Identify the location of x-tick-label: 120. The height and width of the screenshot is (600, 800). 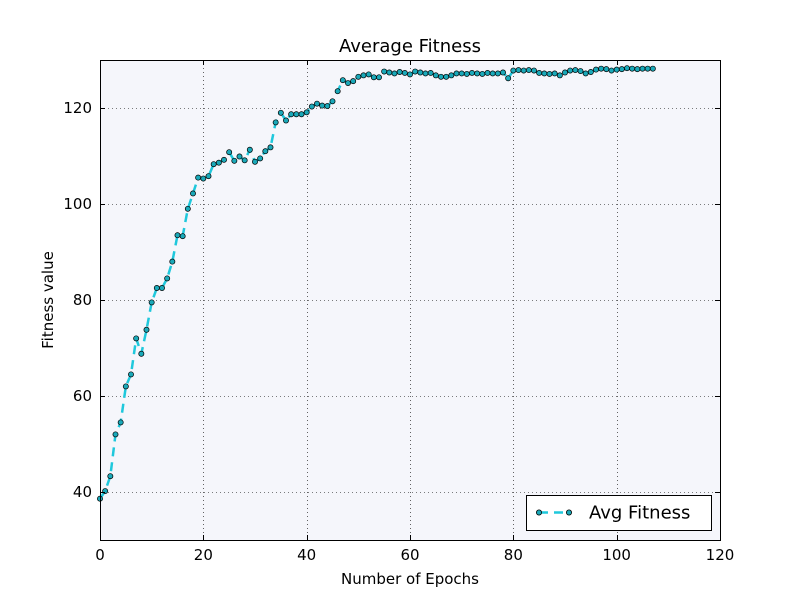
(720, 555).